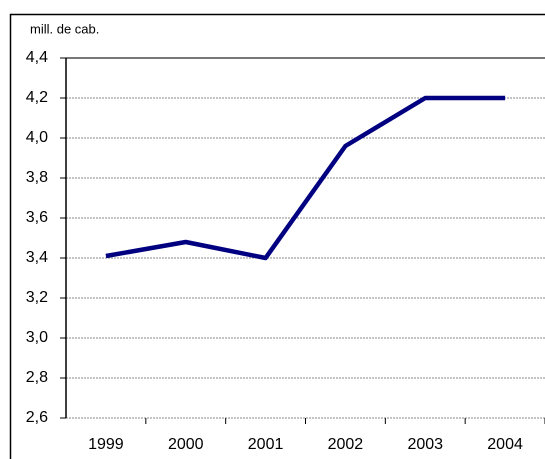 This screenshot has height=459, width=545. I want to click on y-tick-label: 3,8, so click(37, 177).